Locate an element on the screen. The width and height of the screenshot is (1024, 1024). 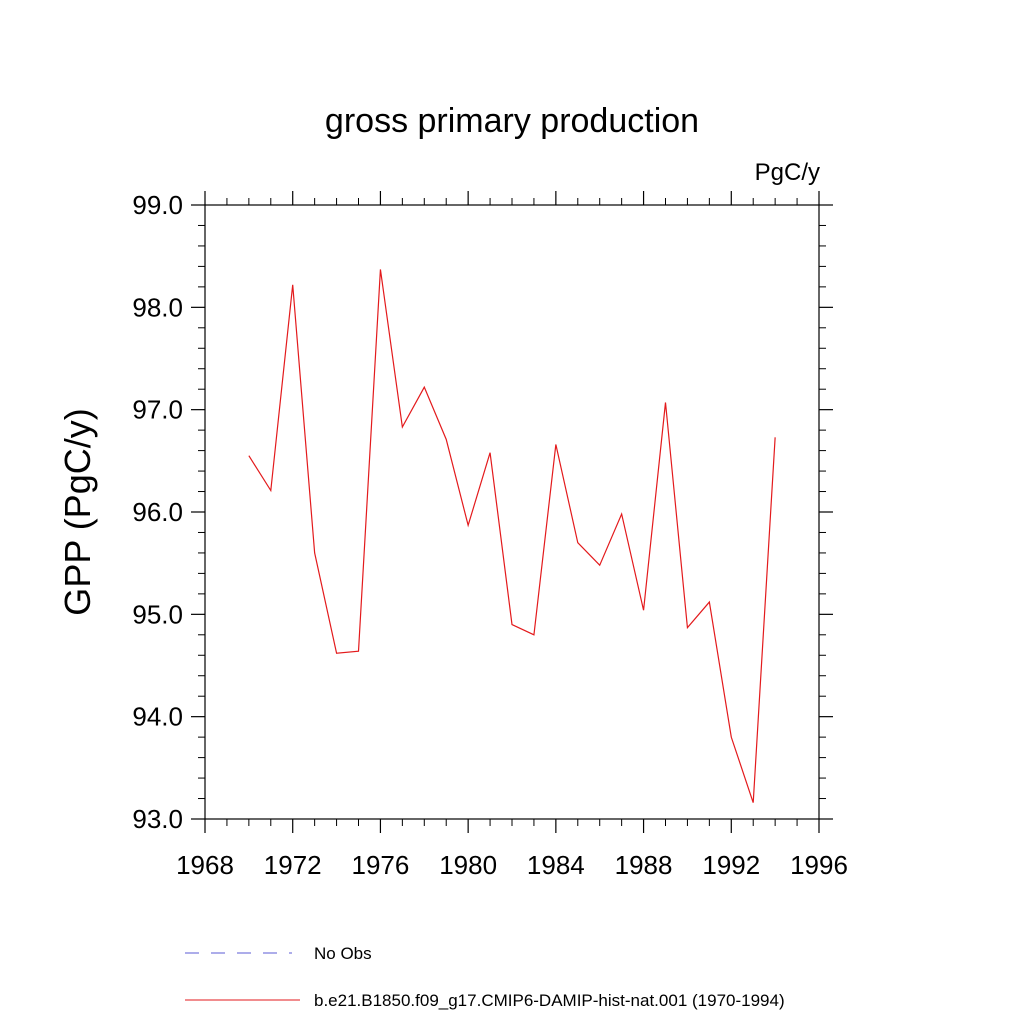
y-tick-labels: 93.0 94.0 95.0 96.0 97.0 98.0 99.0 is located at coordinates (157, 512).